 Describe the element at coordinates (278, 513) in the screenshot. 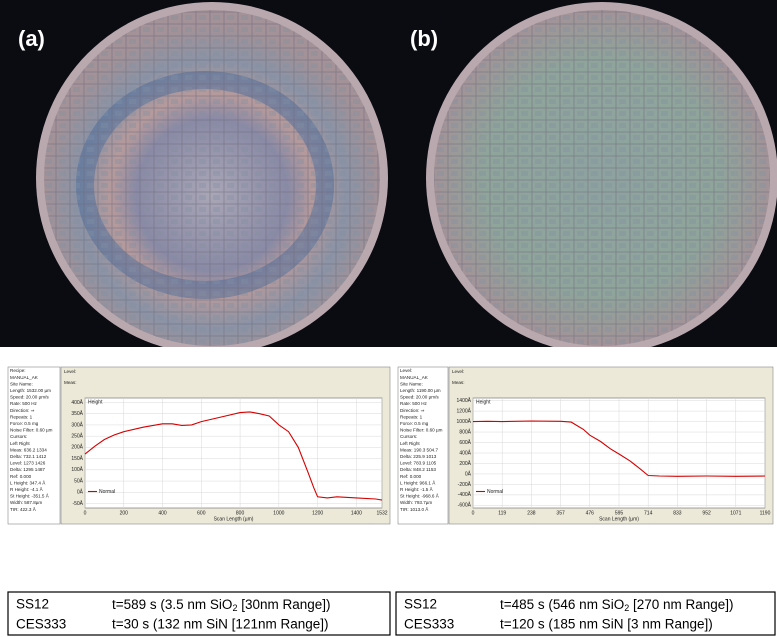

I see `x-tick-label: 1000` at that location.